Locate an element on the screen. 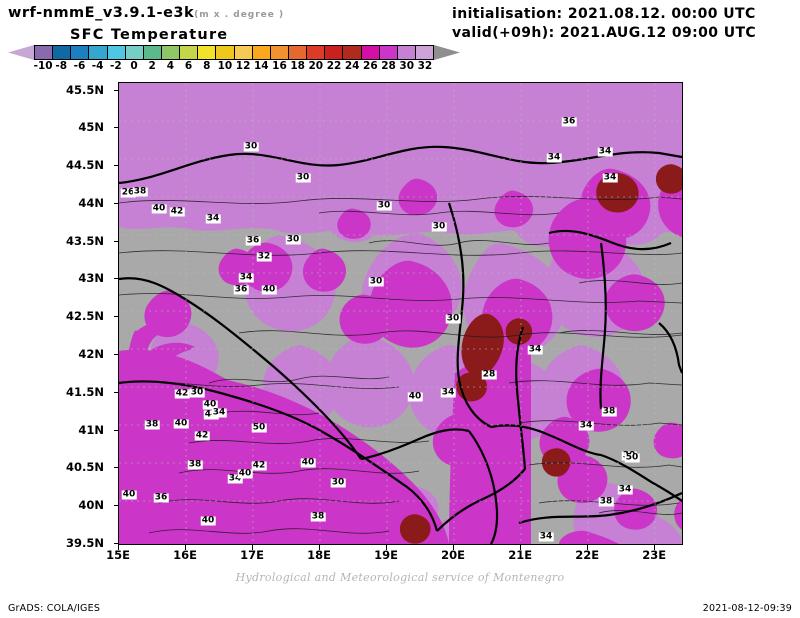  longitude-labels: 15E 16E 17E 18E 19E 20E 21E 22E 23E is located at coordinates (394, 556).